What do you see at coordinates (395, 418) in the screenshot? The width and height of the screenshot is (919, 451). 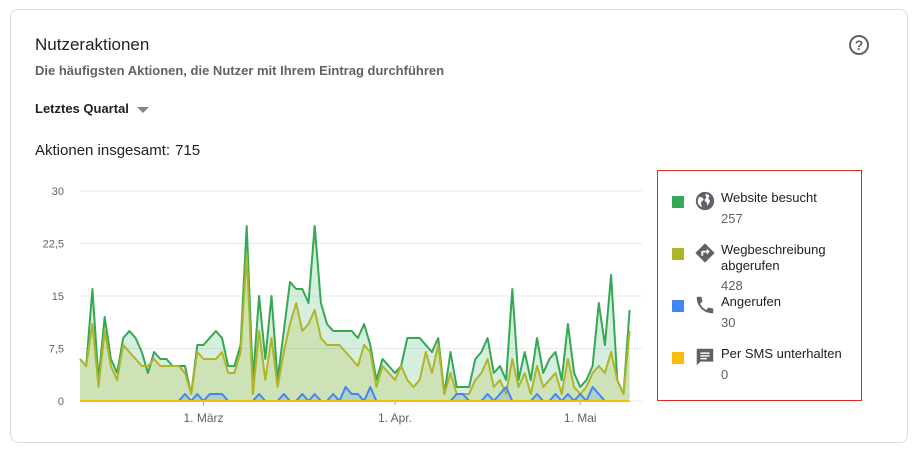 I see `x-tick-label: 1. Apr.` at bounding box center [395, 418].